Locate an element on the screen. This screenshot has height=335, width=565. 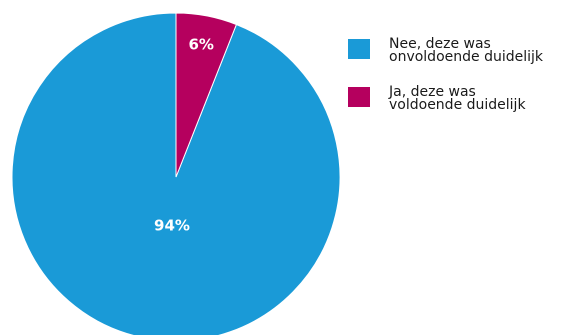
legend-swatch-ja is located at coordinates (359, 97).